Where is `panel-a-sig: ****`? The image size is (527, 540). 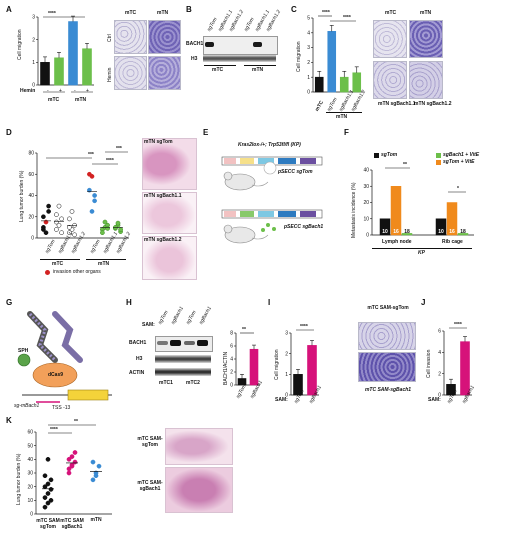 panel-a-sig: **** is located at coordinates (52, 14).